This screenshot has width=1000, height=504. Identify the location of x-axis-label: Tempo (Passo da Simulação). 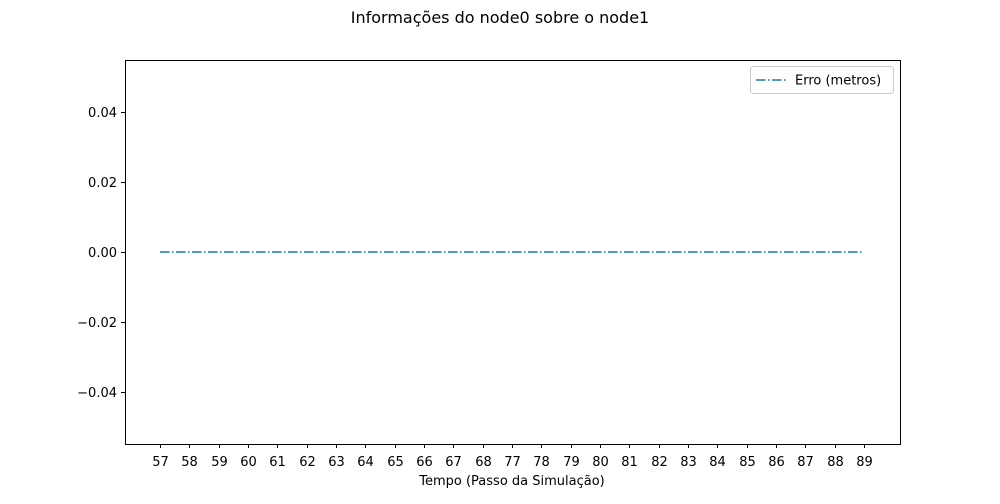
(511, 481).